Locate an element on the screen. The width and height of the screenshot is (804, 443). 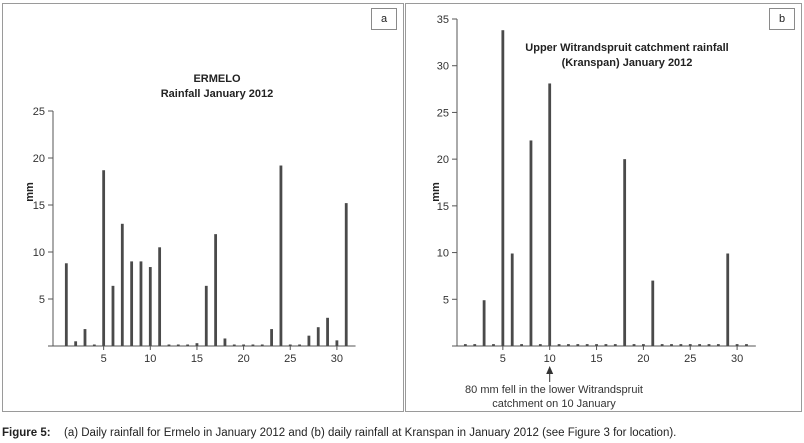
chart-a-x-tick-label: 5 is located at coordinates (104, 359).